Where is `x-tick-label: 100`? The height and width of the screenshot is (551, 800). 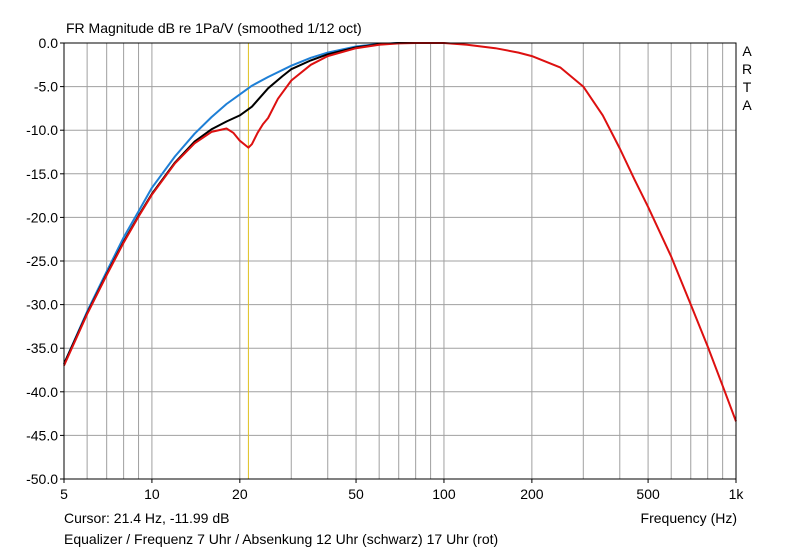 x-tick-label: 100 is located at coordinates (444, 494).